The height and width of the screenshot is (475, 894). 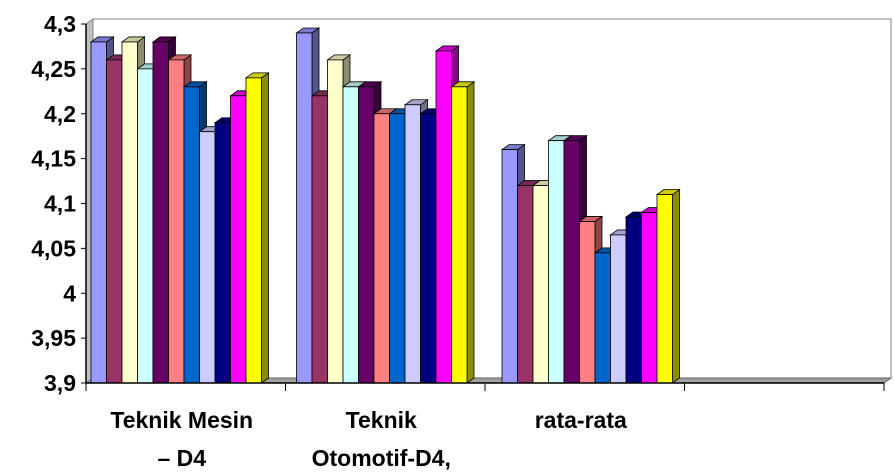 I want to click on y-tick-label: 4,2, so click(x=60, y=114).